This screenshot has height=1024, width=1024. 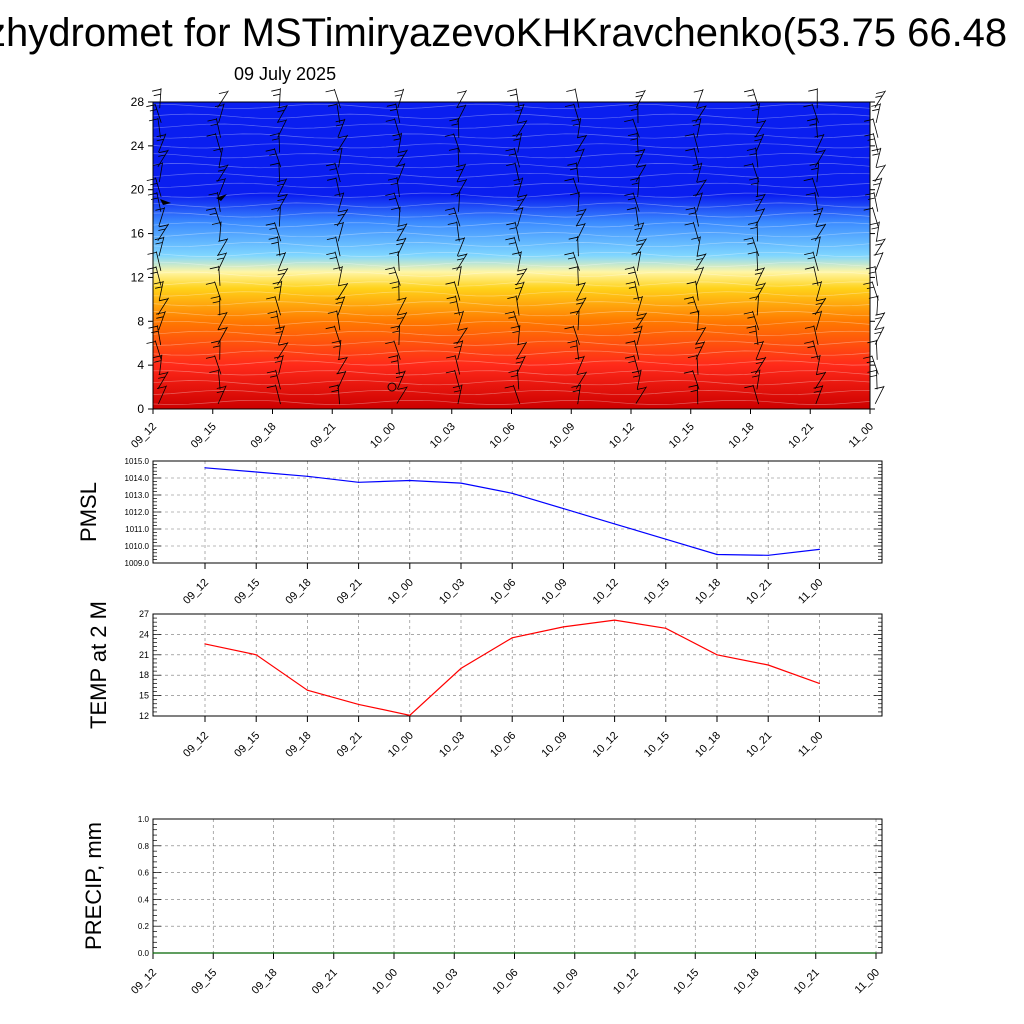 What do you see at coordinates (140, 409) in the screenshot?
I see `y-tick-label: 0` at bounding box center [140, 409].